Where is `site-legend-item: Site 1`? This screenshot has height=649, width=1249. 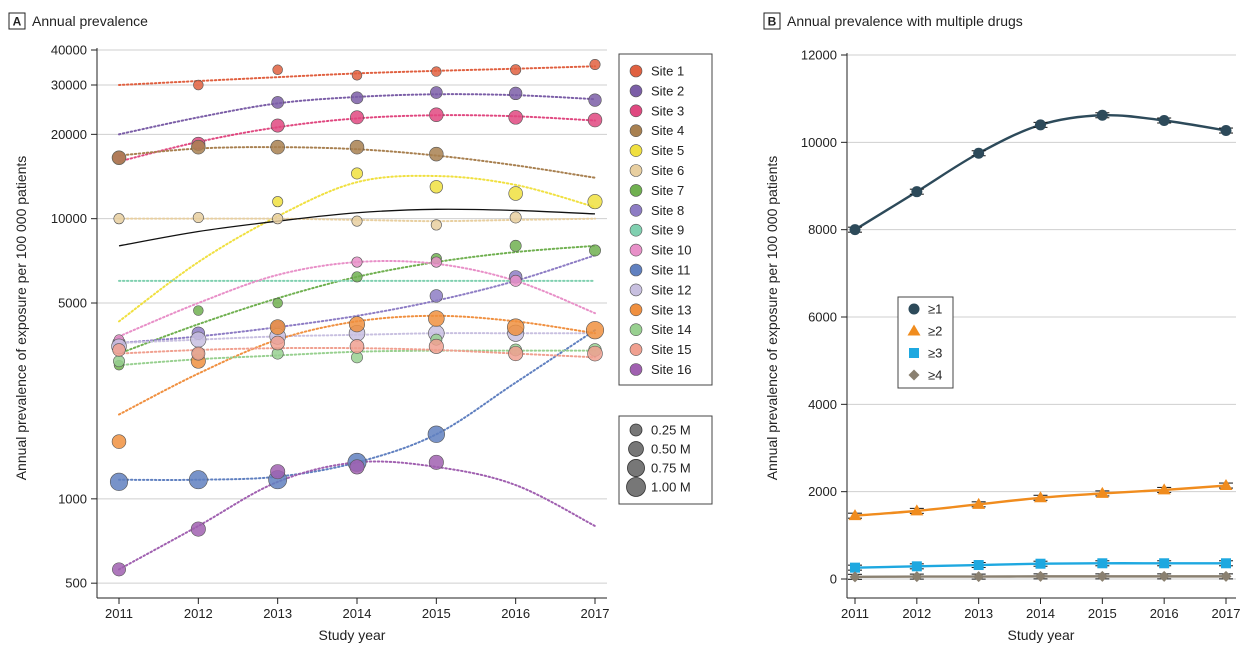
site-legend-item: Site 1 is located at coordinates (656, 71).